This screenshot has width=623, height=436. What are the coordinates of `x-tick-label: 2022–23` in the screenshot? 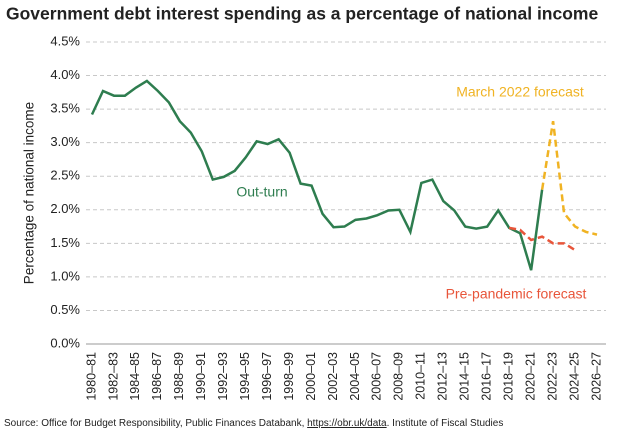 It's located at (552, 376).